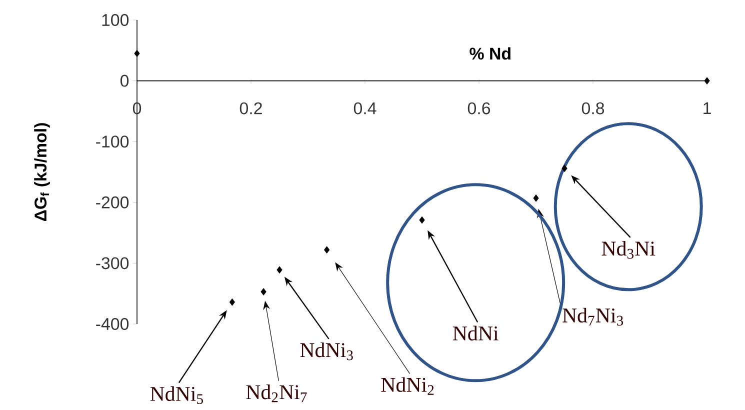 This screenshot has height=410, width=745. I want to click on text: NdNi$_{2}$, so click(407, 386).